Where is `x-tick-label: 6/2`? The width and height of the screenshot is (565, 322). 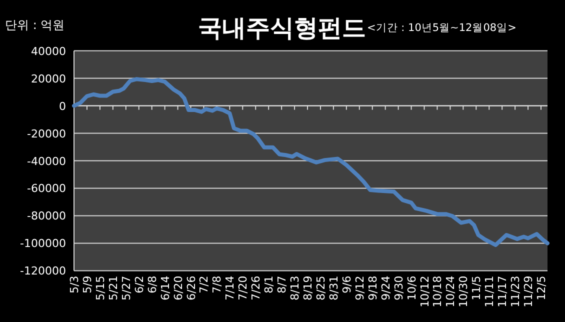
x-tick-label: 6/2 is located at coordinates (139, 285).